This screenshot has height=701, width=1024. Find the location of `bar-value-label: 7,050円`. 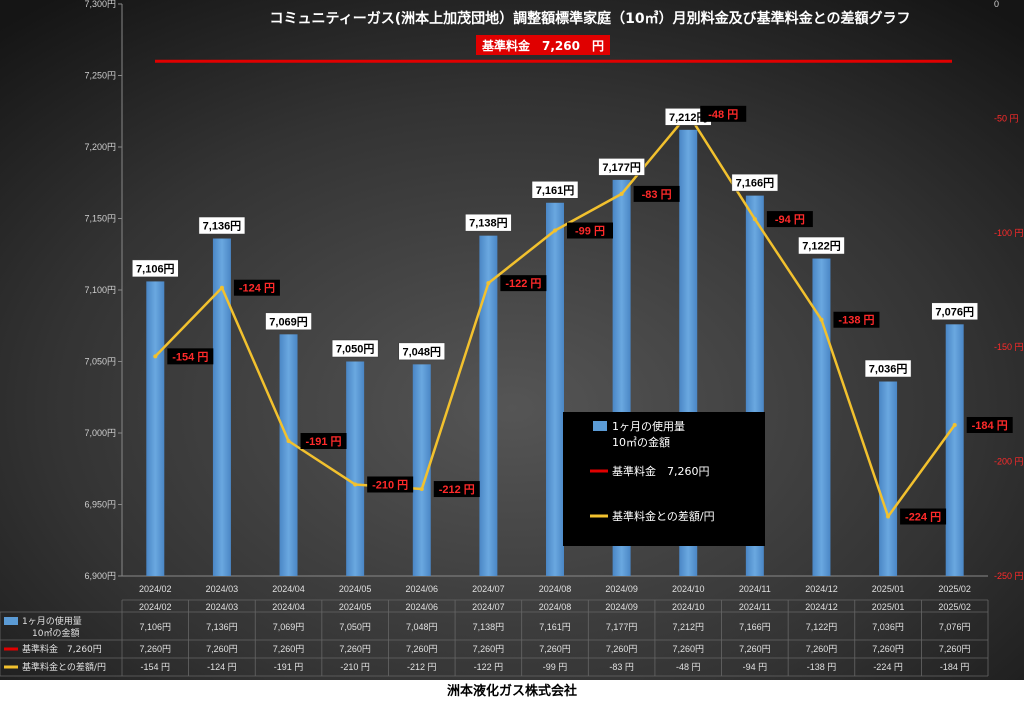

bar-value-label: 7,050円 is located at coordinates (355, 349).